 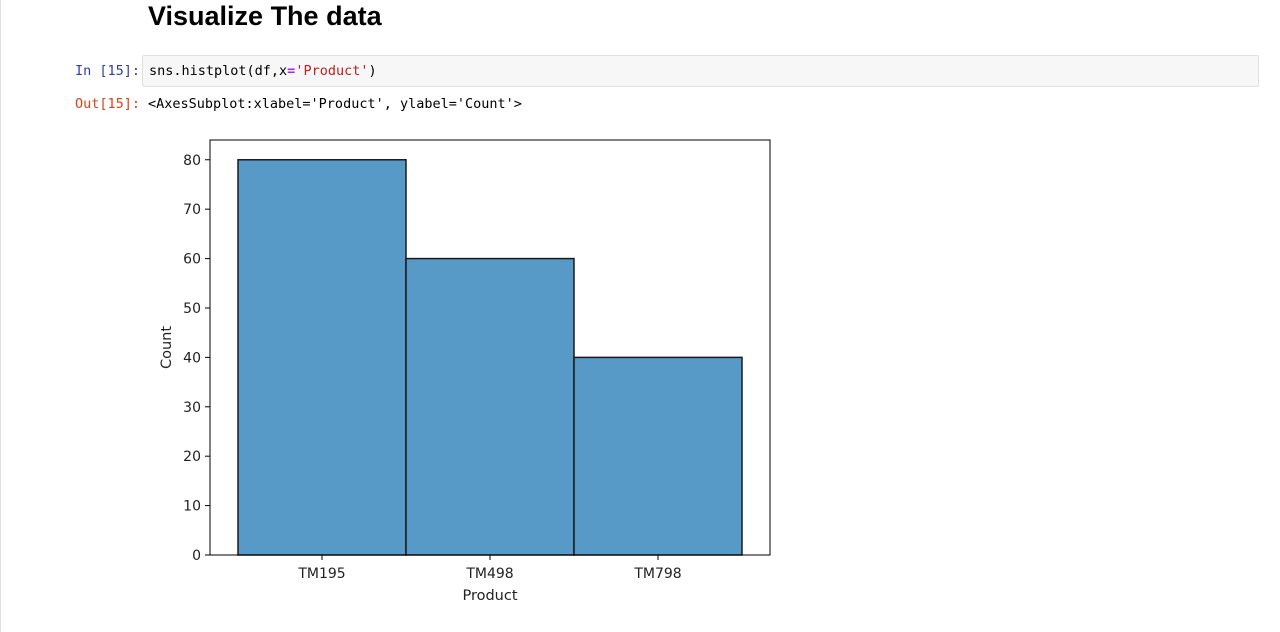 I want to click on code-token-close: ), so click(x=372, y=71).